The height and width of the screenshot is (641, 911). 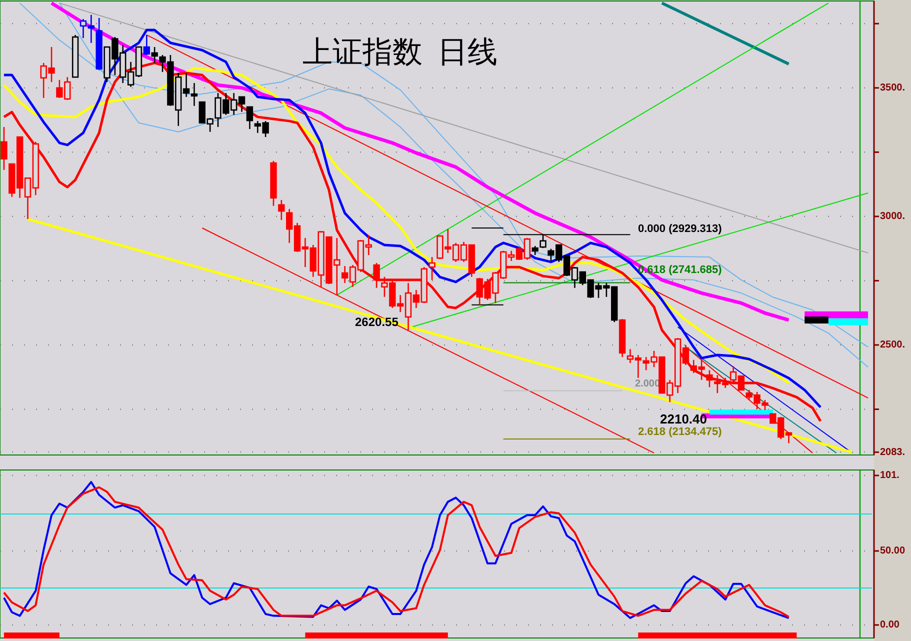 I want to click on y-tick-label: 0.00, so click(x=890, y=625).